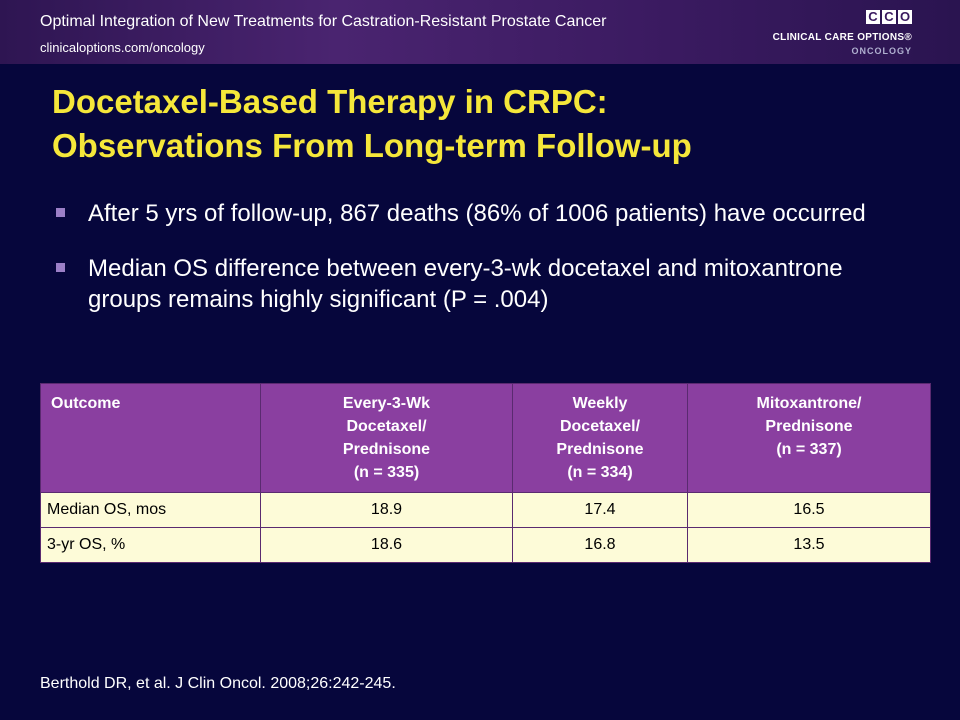  I want to click on table-cell-outcome: 3-yr OS, %, so click(150, 545).